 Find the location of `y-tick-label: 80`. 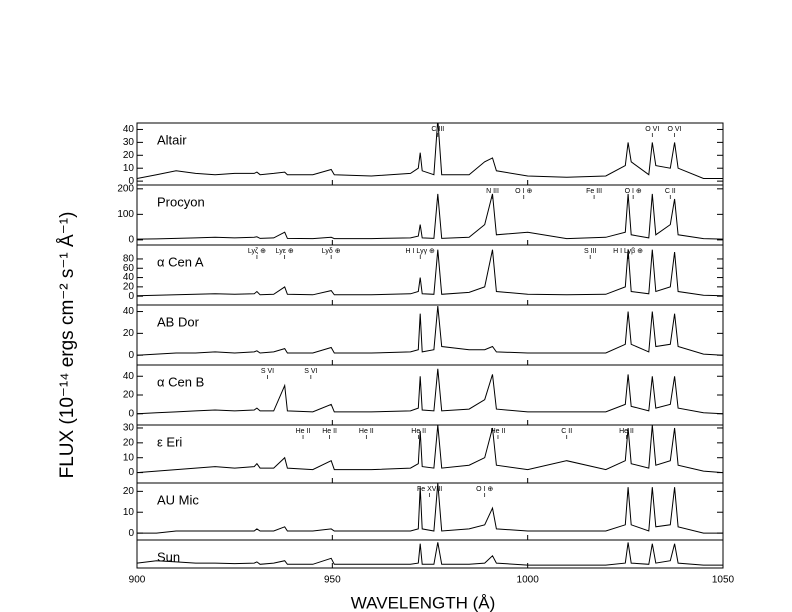

y-tick-label: 80 is located at coordinates (129, 259).